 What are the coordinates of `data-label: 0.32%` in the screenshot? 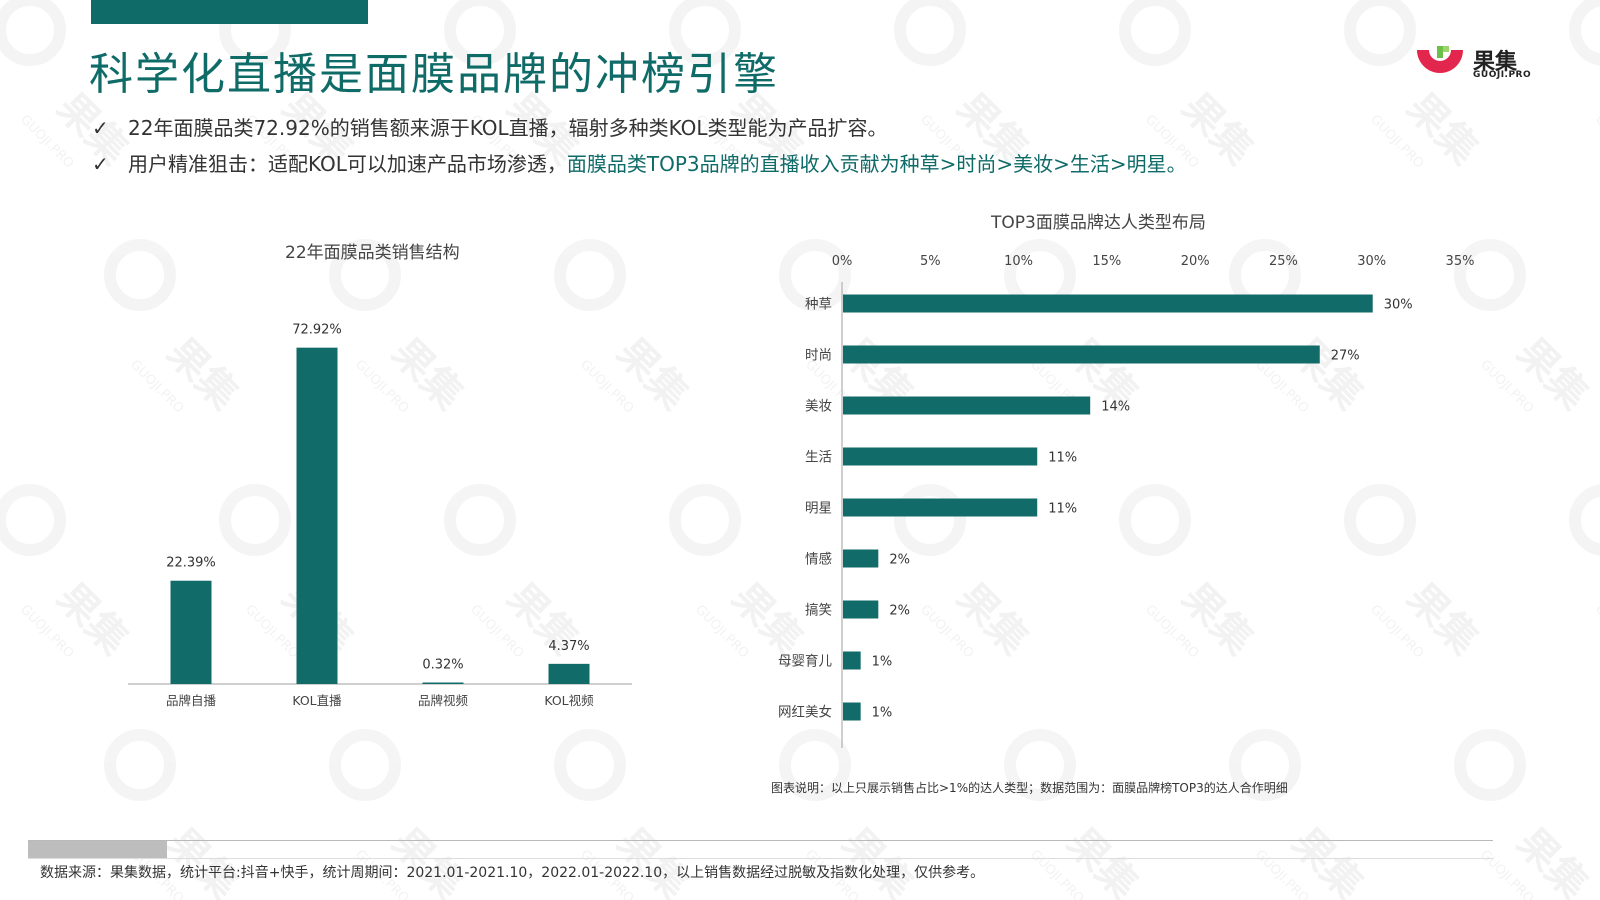 It's located at (442, 665).